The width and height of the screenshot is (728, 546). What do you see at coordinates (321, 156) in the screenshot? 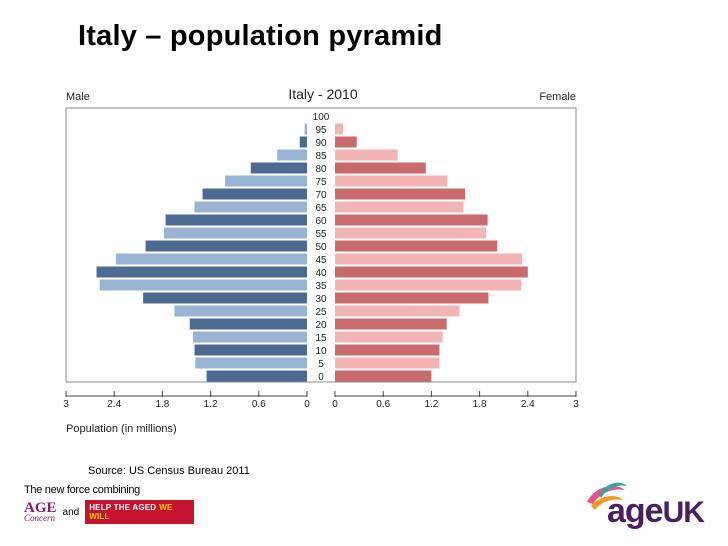
I see `age-label-85: 85` at bounding box center [321, 156].